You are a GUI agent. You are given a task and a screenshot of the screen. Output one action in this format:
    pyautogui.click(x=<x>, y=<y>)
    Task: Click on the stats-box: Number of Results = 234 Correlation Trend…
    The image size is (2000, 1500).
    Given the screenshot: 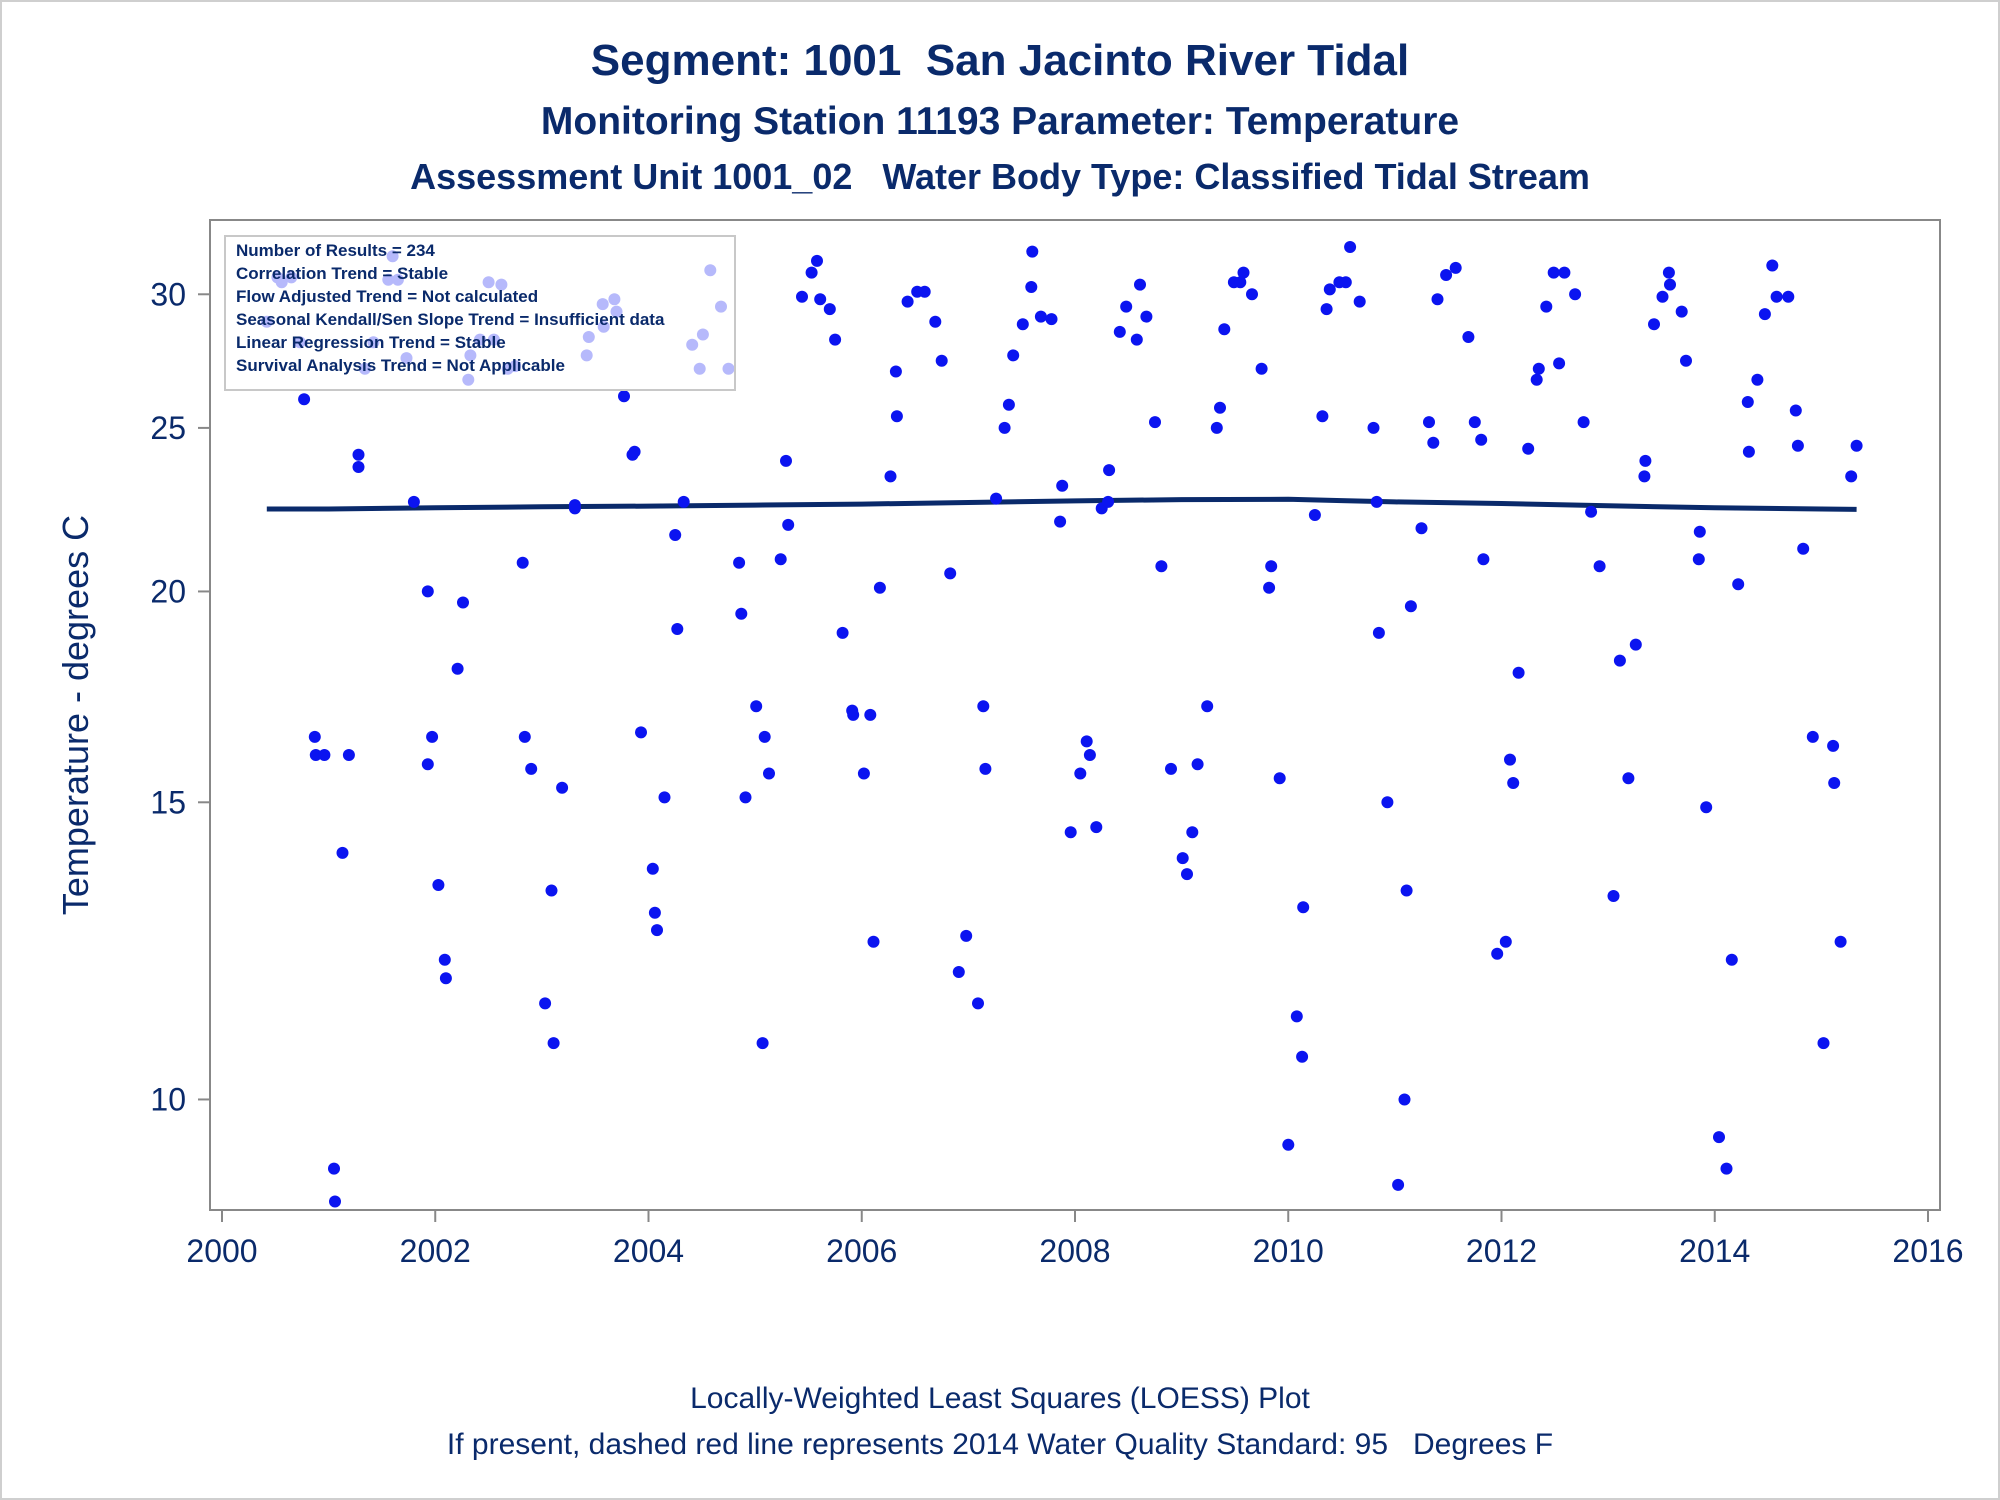 What is the action you would take?
    pyautogui.click(x=480, y=313)
    